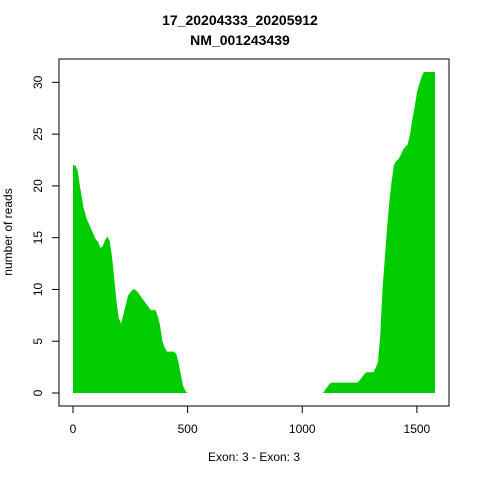  I want to click on y-tick-label: 30, so click(38, 82).